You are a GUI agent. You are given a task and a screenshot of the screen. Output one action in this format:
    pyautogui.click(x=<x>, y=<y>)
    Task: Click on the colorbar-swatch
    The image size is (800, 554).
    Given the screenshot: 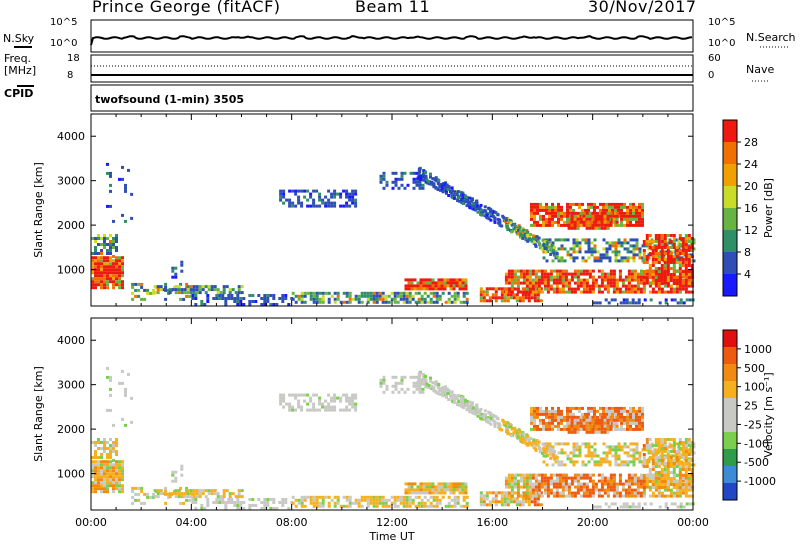 What is the action you would take?
    pyautogui.click(x=730, y=407)
    